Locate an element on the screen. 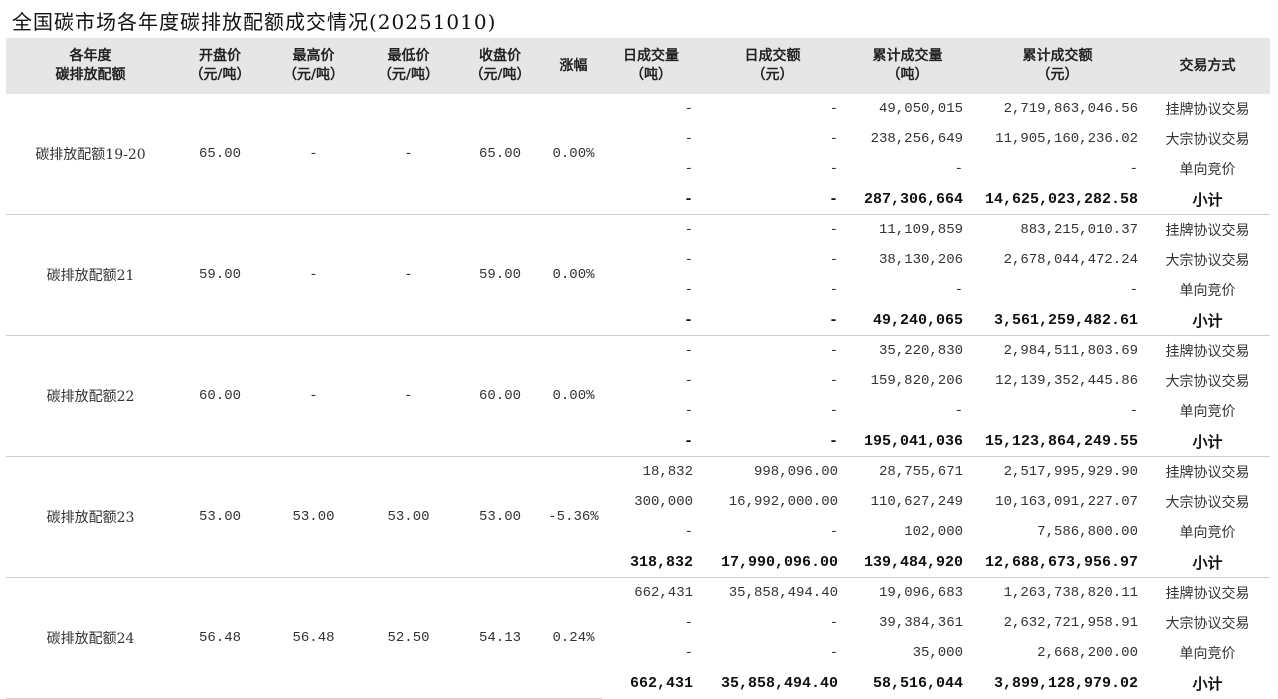 This screenshot has width=1278, height=699. column-header-line: 各年度 is located at coordinates (90, 56).